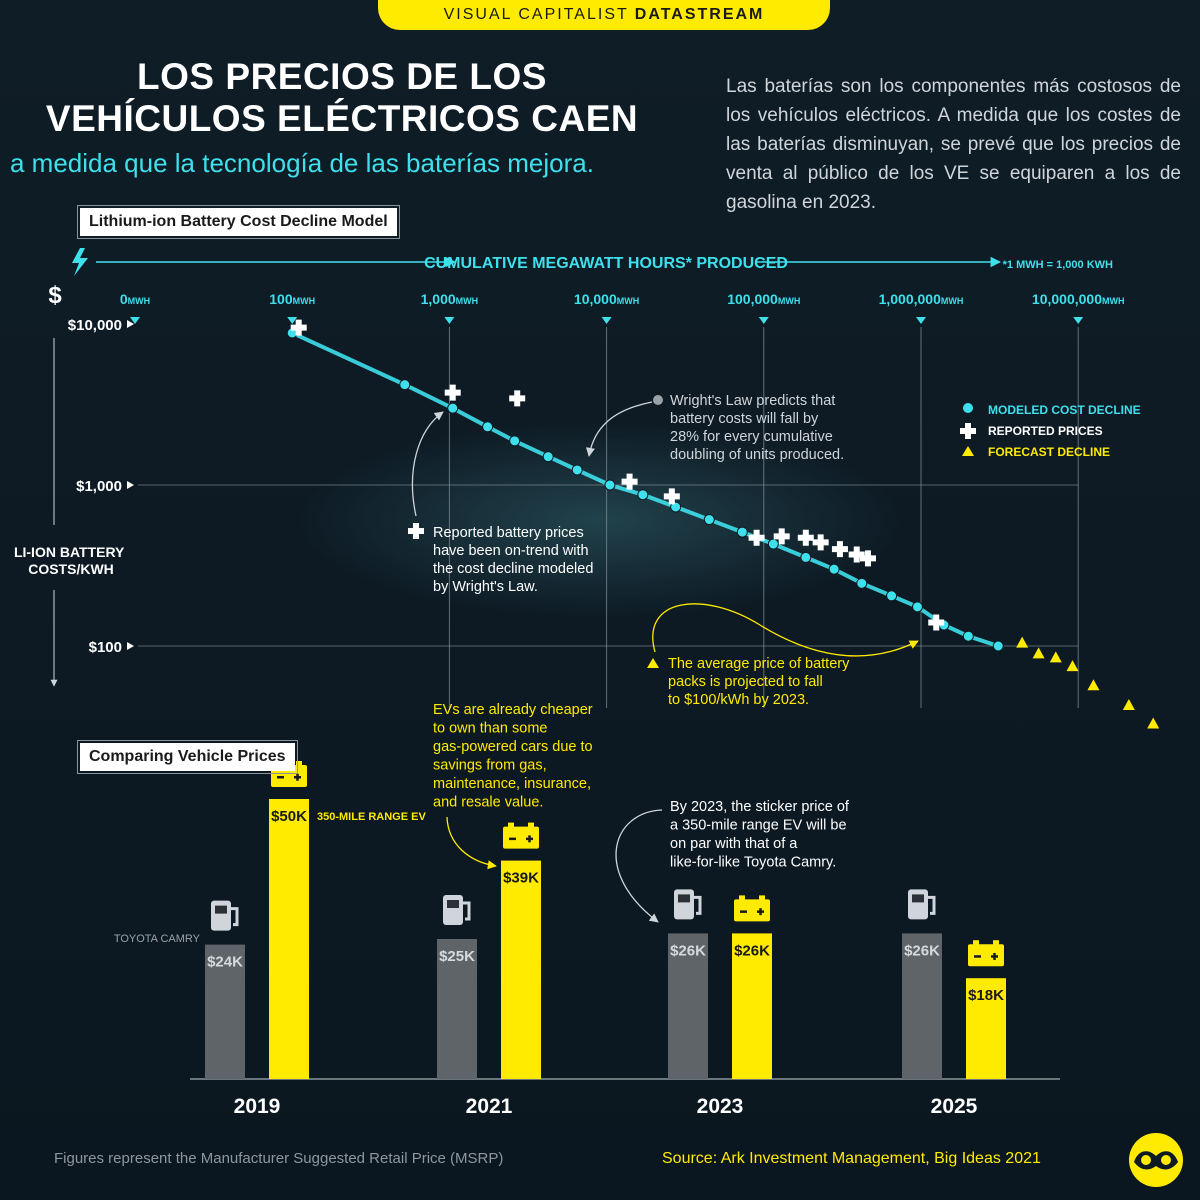  Describe the element at coordinates (658, 400) in the screenshot. I see `bullet-icon` at that location.